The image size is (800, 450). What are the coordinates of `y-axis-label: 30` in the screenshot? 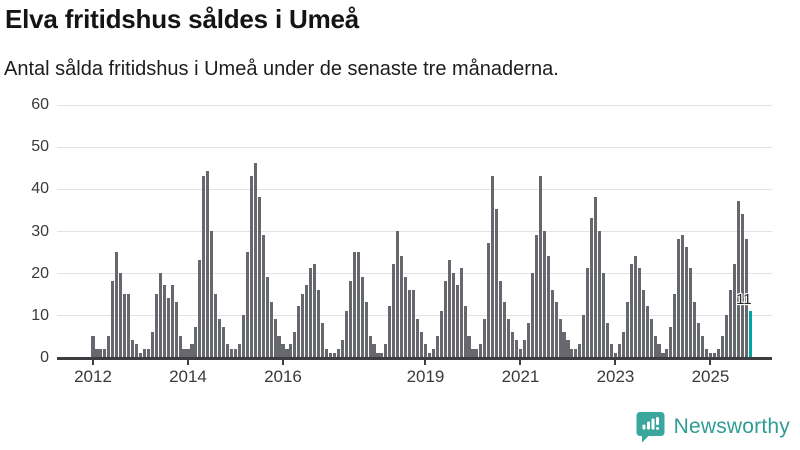 It's located at (40, 231).